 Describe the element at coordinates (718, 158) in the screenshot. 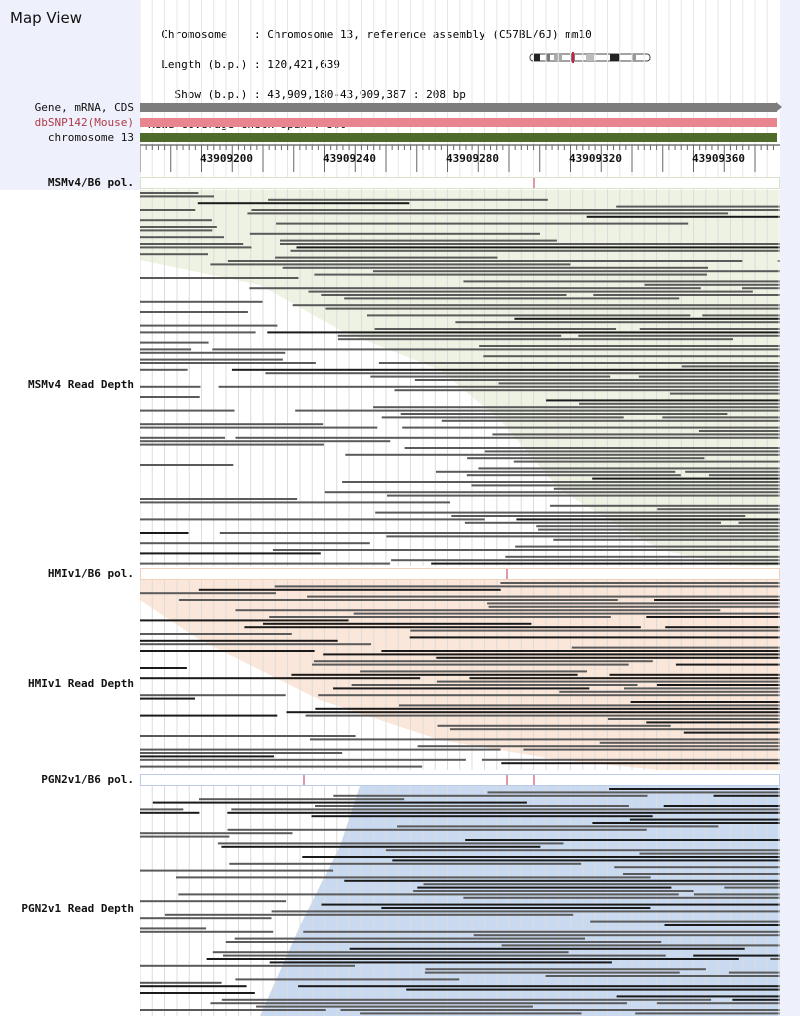

I see `ruler-tick-label: 43909360` at that location.